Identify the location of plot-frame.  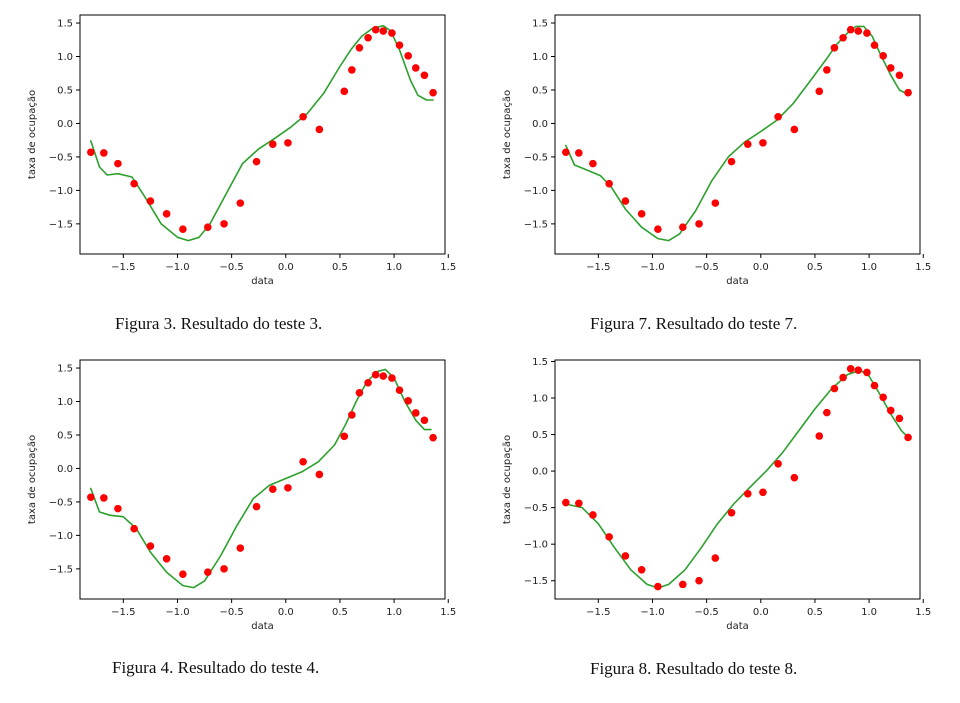
(262, 134).